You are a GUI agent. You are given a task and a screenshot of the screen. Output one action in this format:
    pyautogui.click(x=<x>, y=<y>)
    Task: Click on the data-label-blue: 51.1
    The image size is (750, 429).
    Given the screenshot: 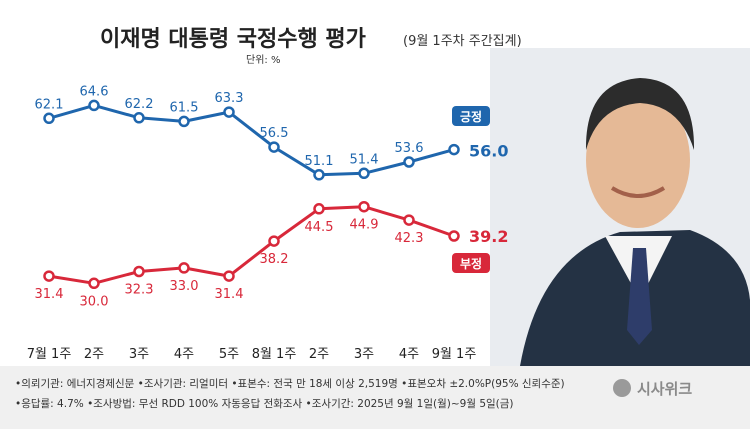 What is the action you would take?
    pyautogui.click(x=319, y=161)
    